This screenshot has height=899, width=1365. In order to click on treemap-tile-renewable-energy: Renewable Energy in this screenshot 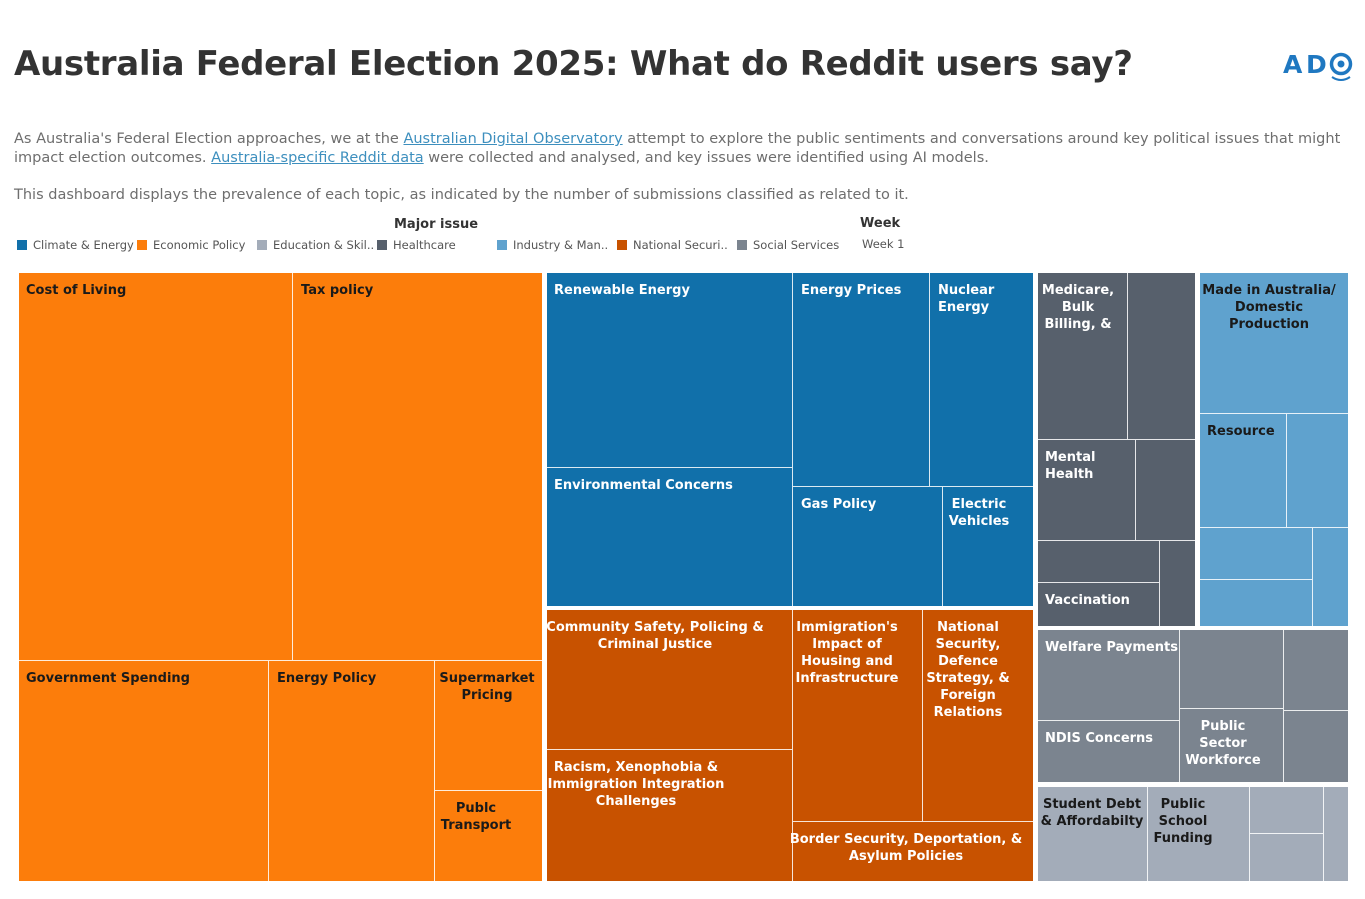, I will do `click(670, 370)`.